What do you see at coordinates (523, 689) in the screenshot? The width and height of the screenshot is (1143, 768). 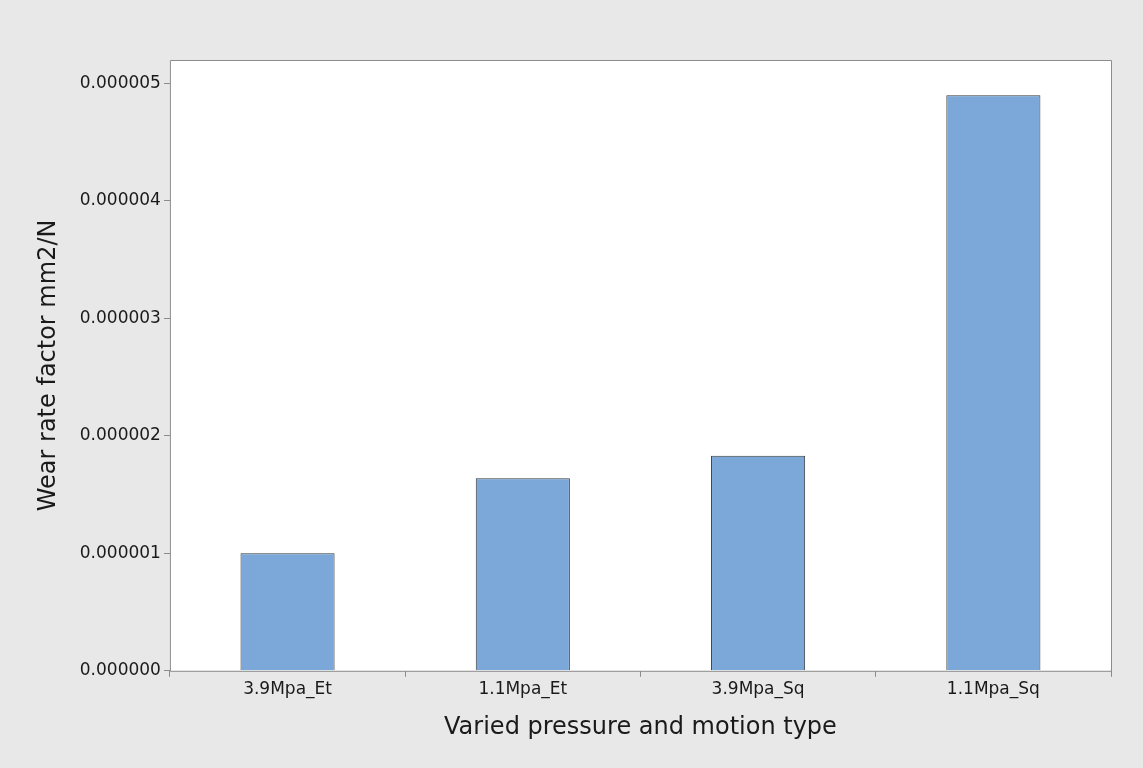 I see `x-tick-label: 1.1Mpa_Et` at bounding box center [523, 689].